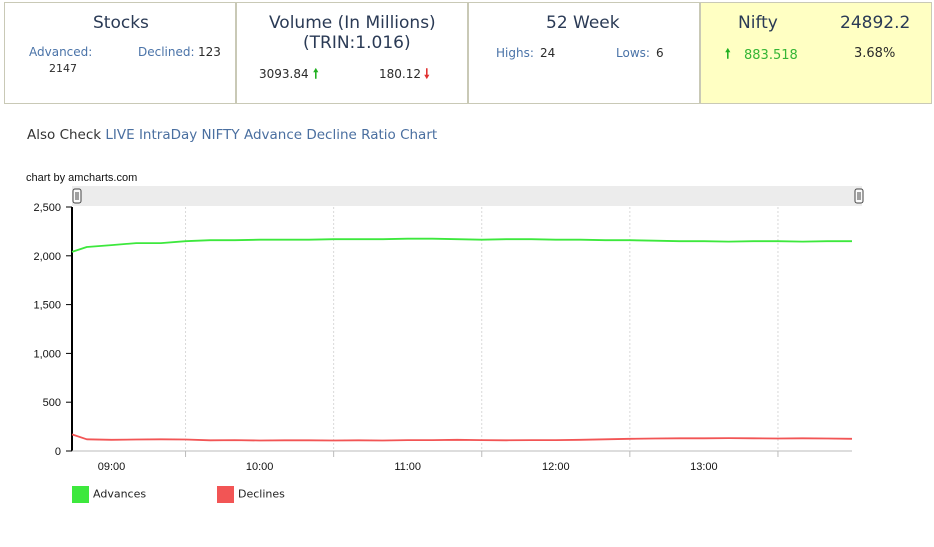 This screenshot has width=934, height=547. Describe the element at coordinates (771, 55) in the screenshot. I see `nifty-change: 883.518` at that location.